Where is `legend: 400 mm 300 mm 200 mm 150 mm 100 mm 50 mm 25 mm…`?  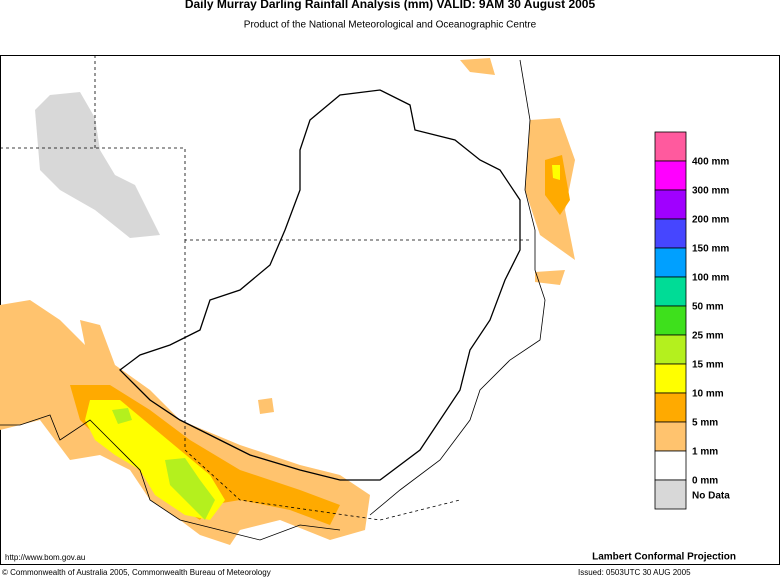 legend: 400 mm 300 mm 200 mm 150 mm 100 mm 50 mm 25 mm… is located at coordinates (692, 320).